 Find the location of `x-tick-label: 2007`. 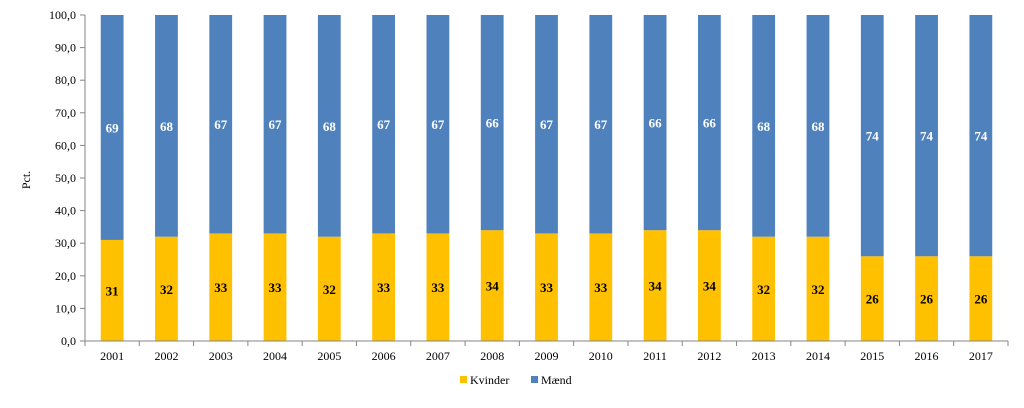

x-tick-label: 2007 is located at coordinates (438, 356).